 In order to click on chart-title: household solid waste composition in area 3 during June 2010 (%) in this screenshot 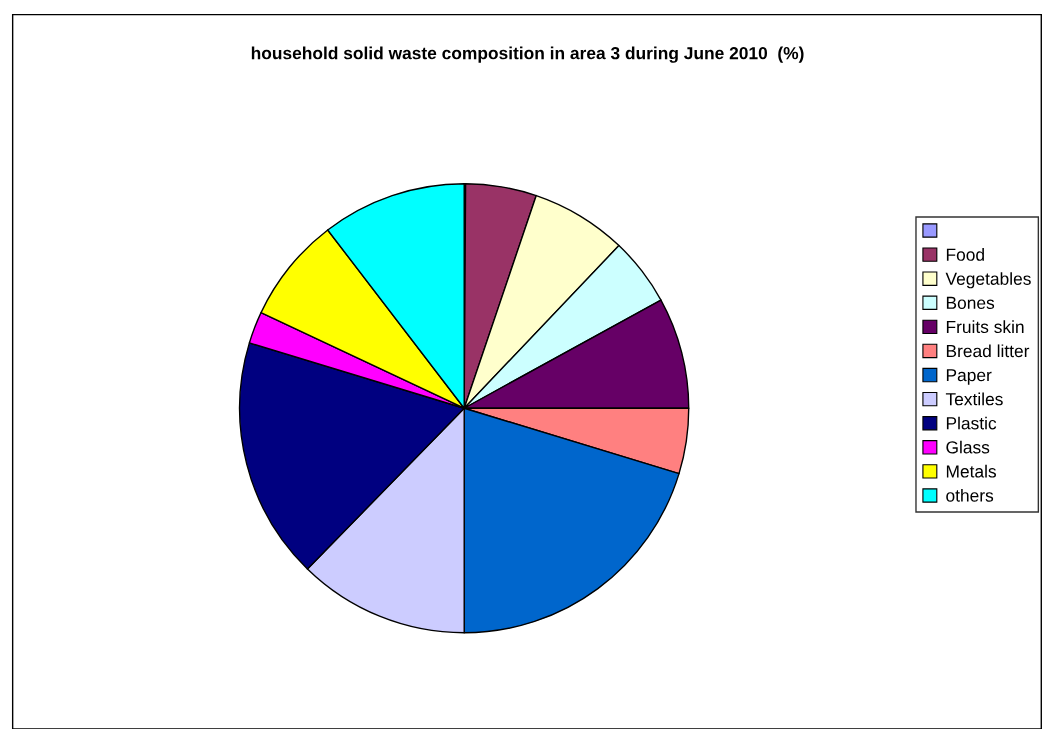, I will do `click(527, 54)`.